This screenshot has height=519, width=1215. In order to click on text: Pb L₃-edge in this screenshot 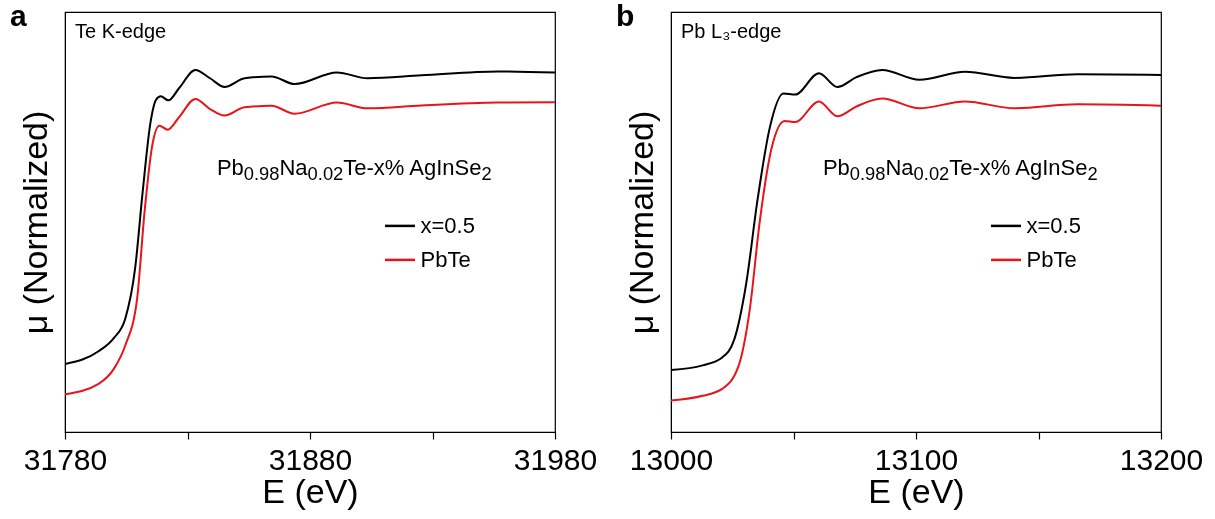, I will do `click(731, 31)`.